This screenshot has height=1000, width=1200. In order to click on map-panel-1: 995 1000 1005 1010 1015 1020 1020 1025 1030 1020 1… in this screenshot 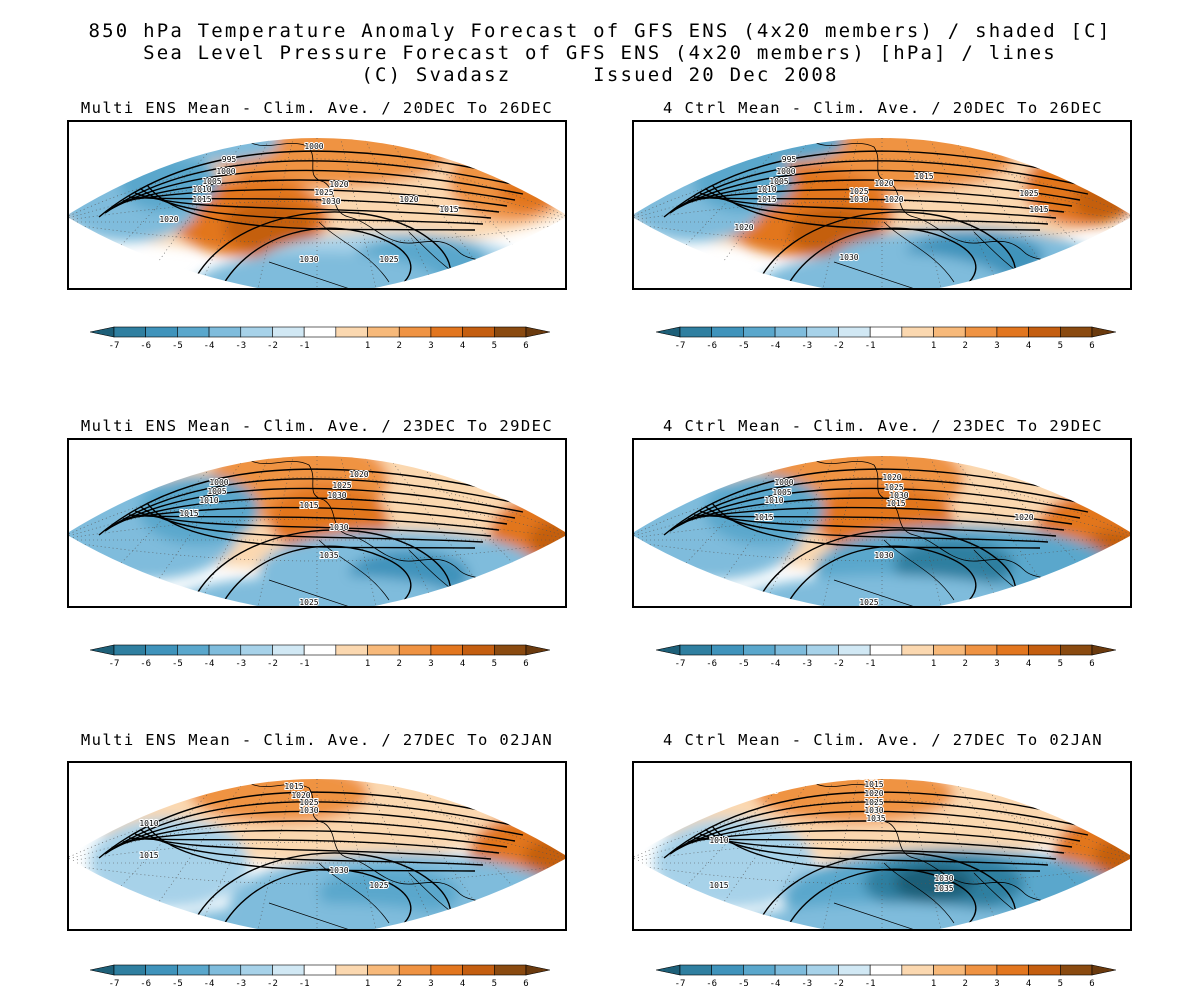, I will do `click(317, 205)`.